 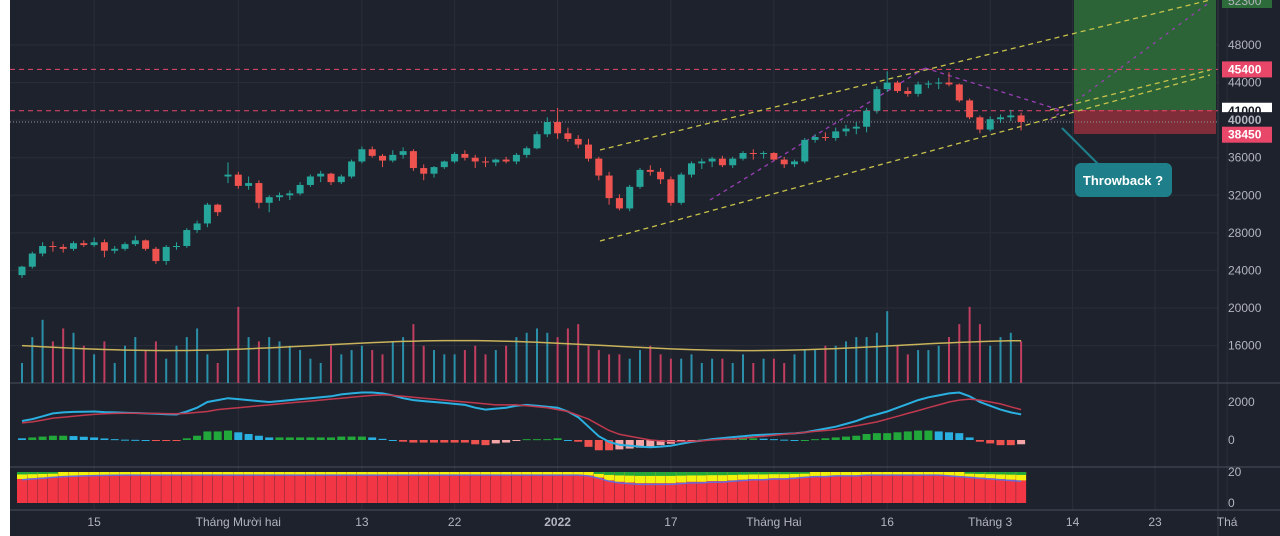 What do you see at coordinates (1145, 55) in the screenshot?
I see `target-zone` at bounding box center [1145, 55].